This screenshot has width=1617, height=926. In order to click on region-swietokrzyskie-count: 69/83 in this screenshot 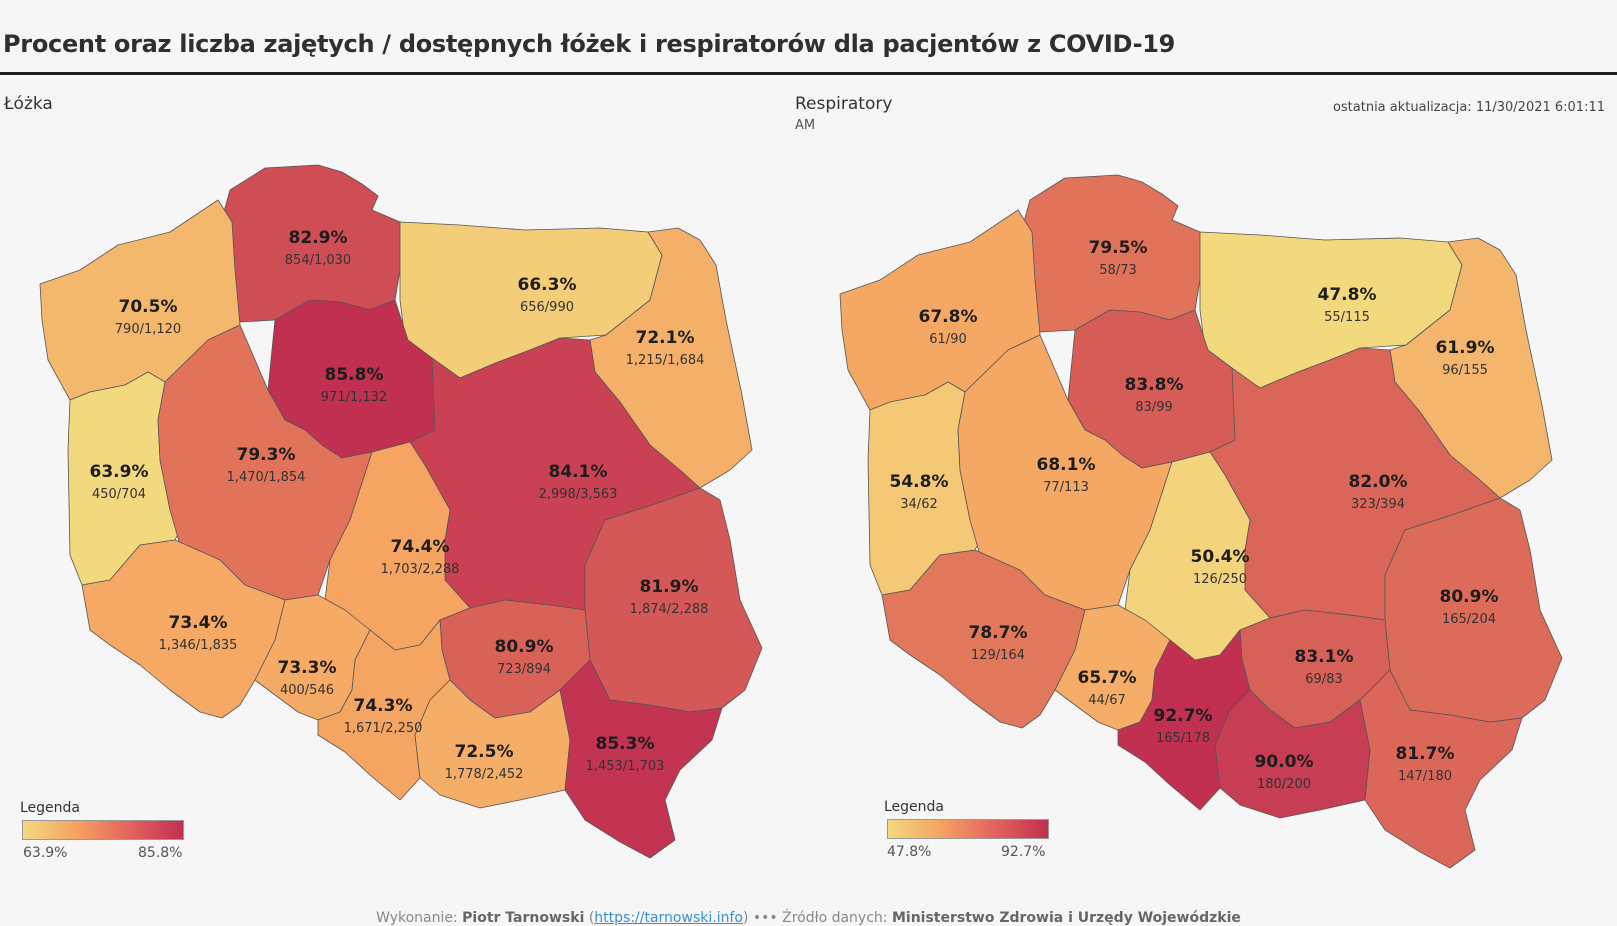, I will do `click(1323, 679)`.